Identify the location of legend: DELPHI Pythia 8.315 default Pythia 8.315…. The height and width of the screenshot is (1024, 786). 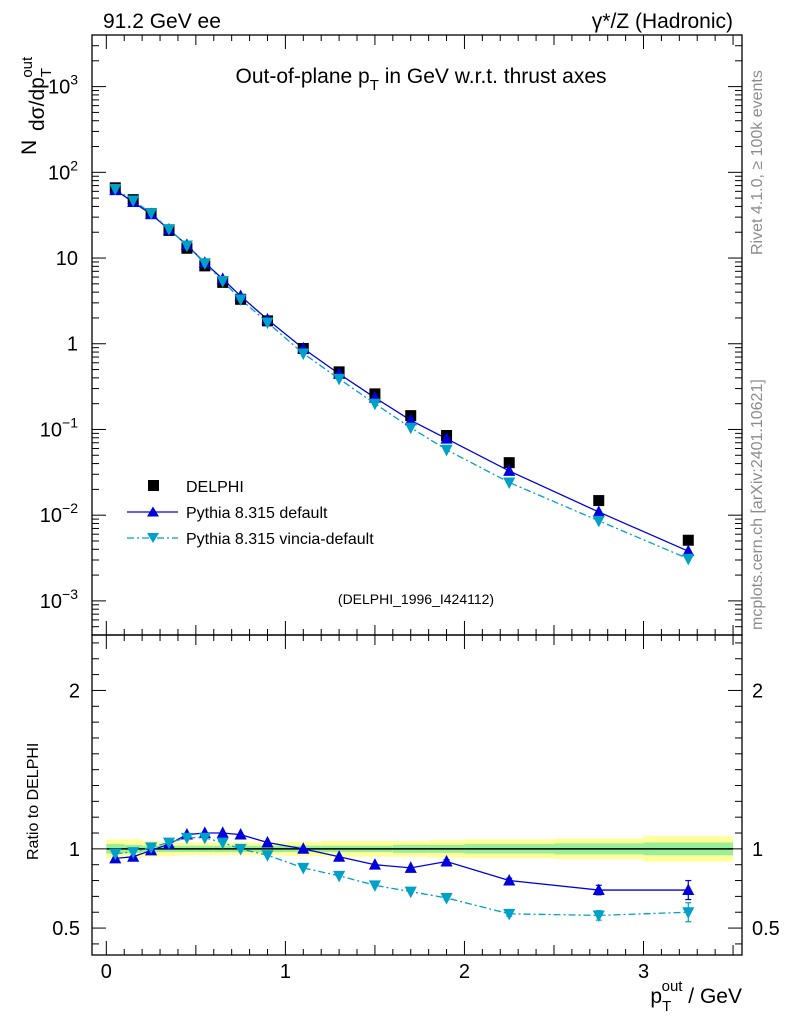
(250, 513).